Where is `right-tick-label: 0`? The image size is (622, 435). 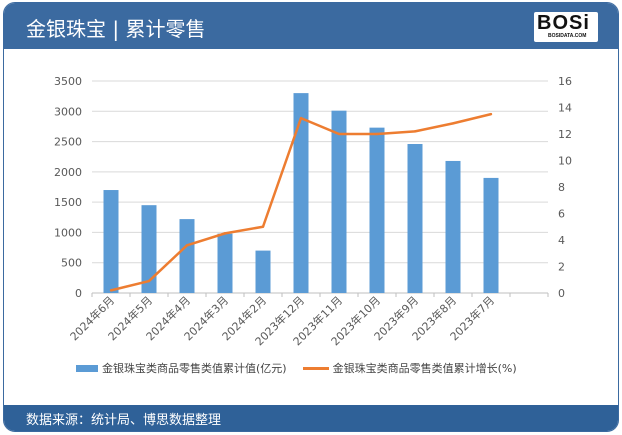 right-tick-label: 0 is located at coordinates (561, 293).